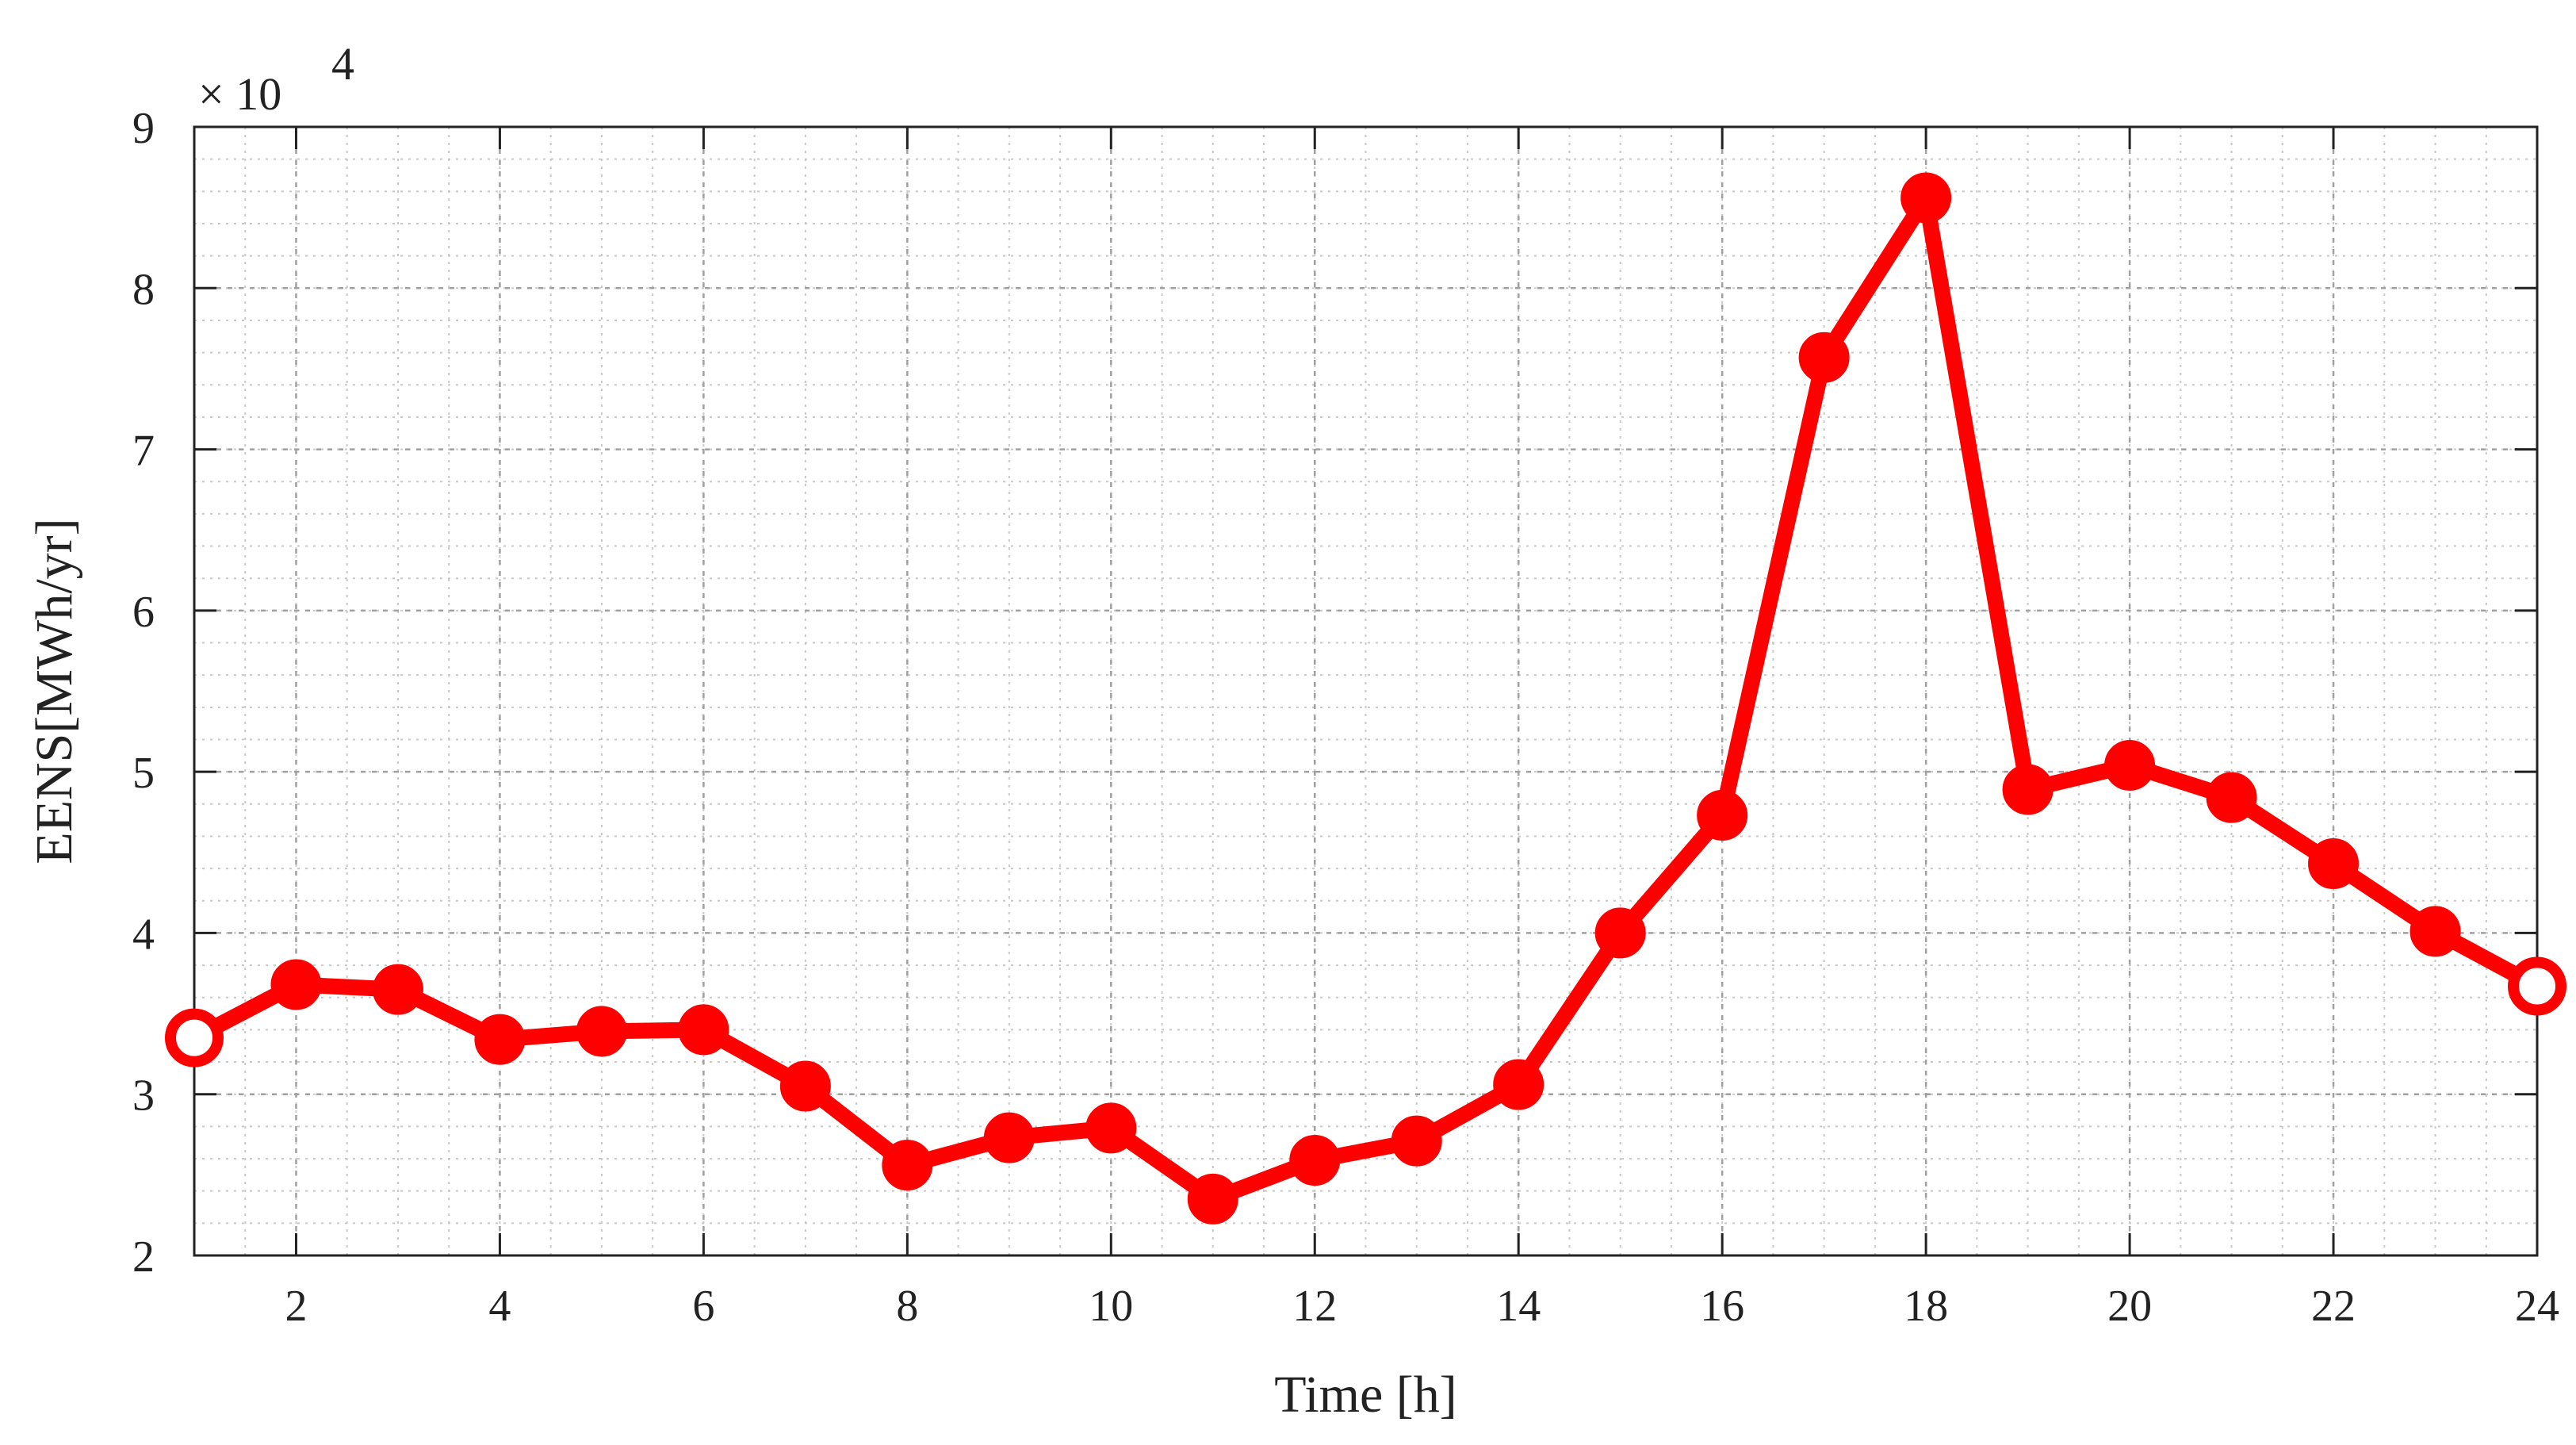 The width and height of the screenshot is (2576, 1445). What do you see at coordinates (2333, 1306) in the screenshot?
I see `x-tick-label: 22` at bounding box center [2333, 1306].